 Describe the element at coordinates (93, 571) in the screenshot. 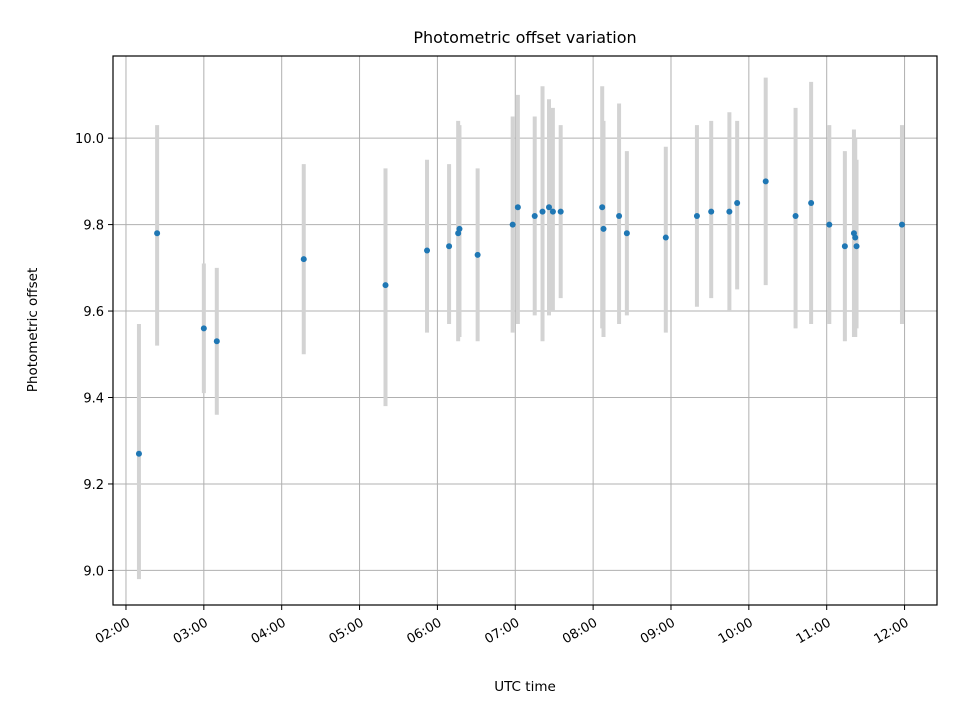

I see `y-tick-label: 9.0` at that location.